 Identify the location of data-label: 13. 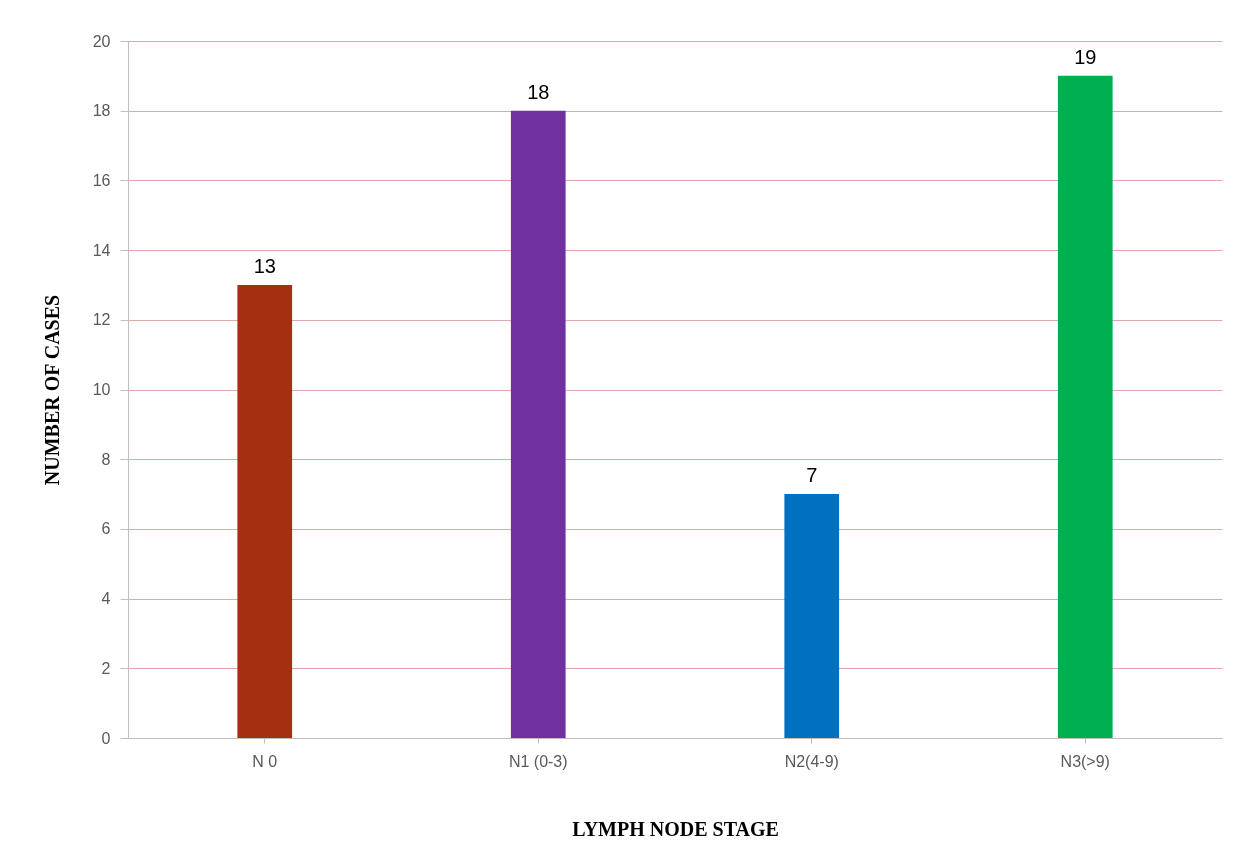
(264, 265).